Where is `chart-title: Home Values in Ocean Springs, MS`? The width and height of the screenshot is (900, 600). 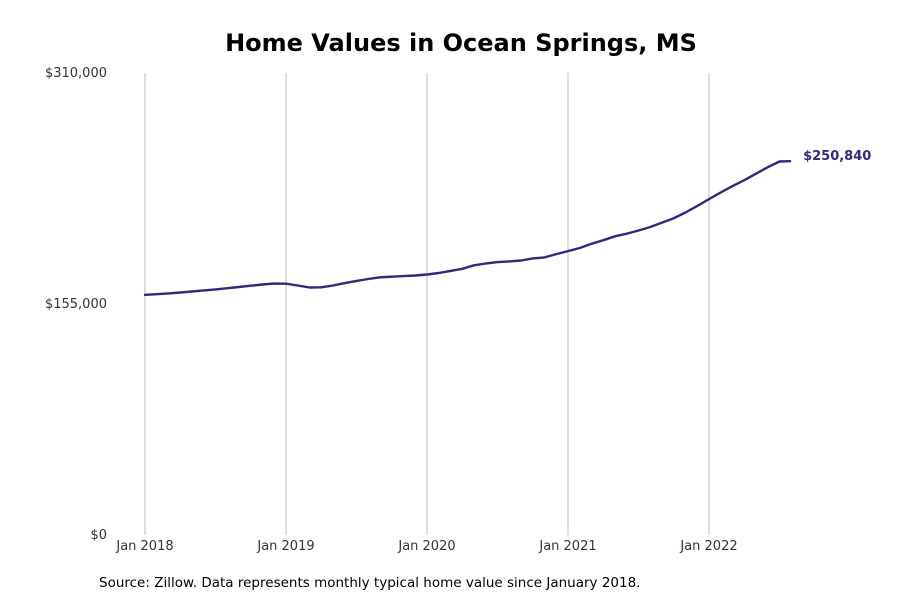 chart-title: Home Values in Ocean Springs, MS is located at coordinates (461, 43).